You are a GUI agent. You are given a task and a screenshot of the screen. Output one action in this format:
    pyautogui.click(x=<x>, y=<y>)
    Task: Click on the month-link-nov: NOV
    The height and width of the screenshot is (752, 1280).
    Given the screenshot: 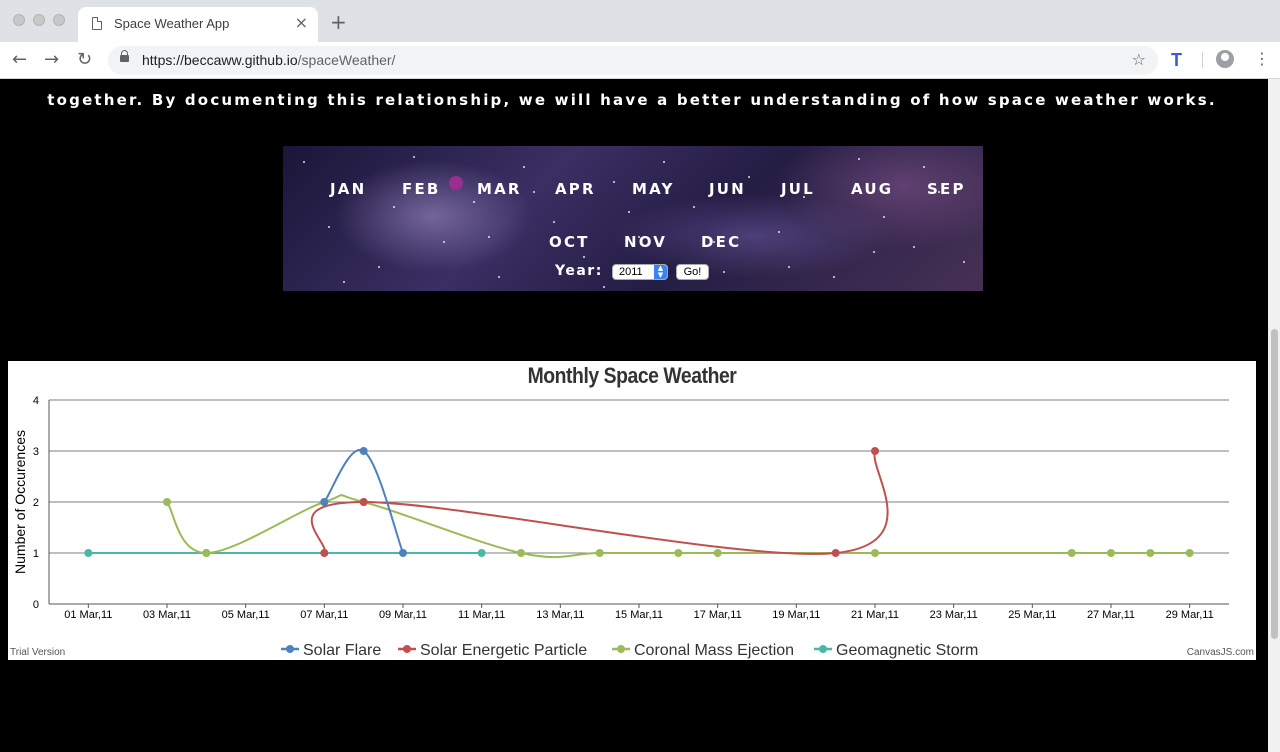 What is the action you would take?
    pyautogui.click(x=646, y=242)
    